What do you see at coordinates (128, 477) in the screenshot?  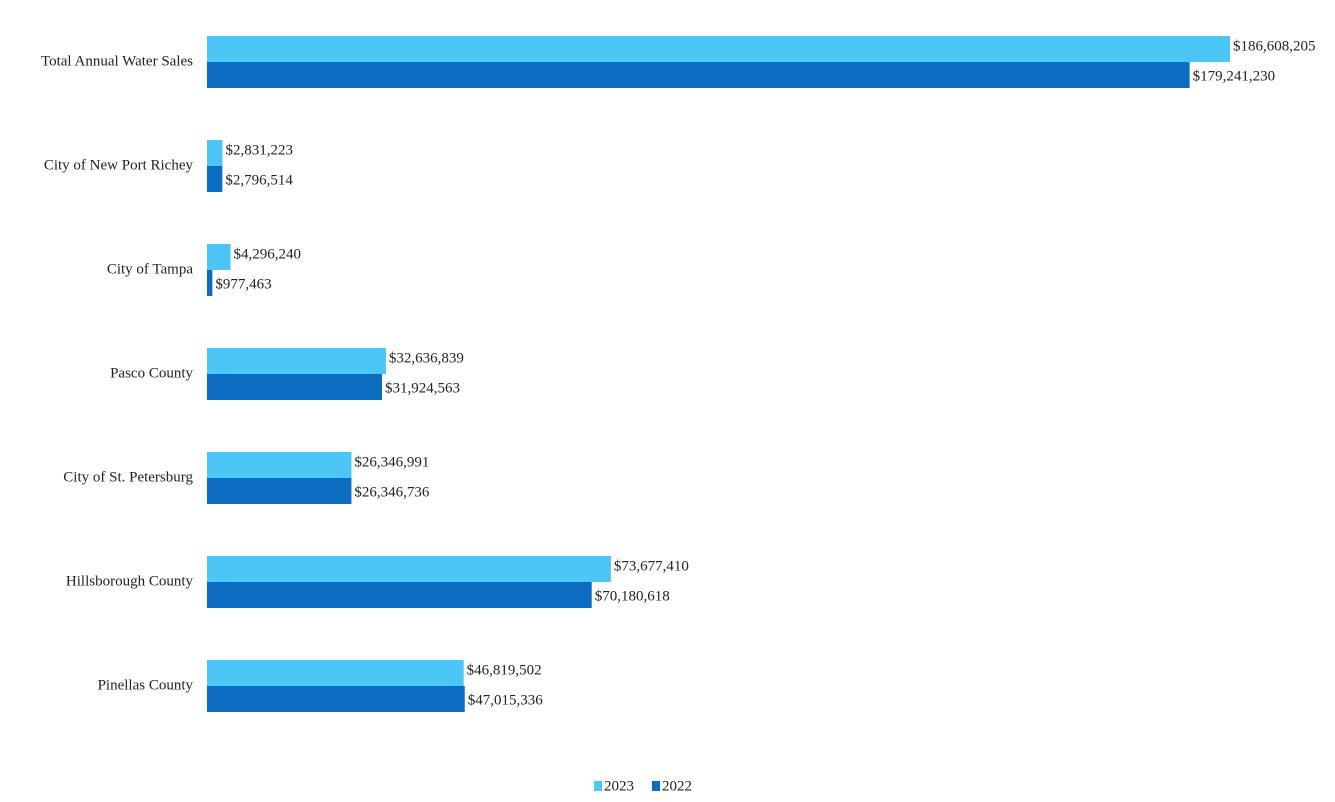 I see `category-label: City of St. Petersburg` at bounding box center [128, 477].